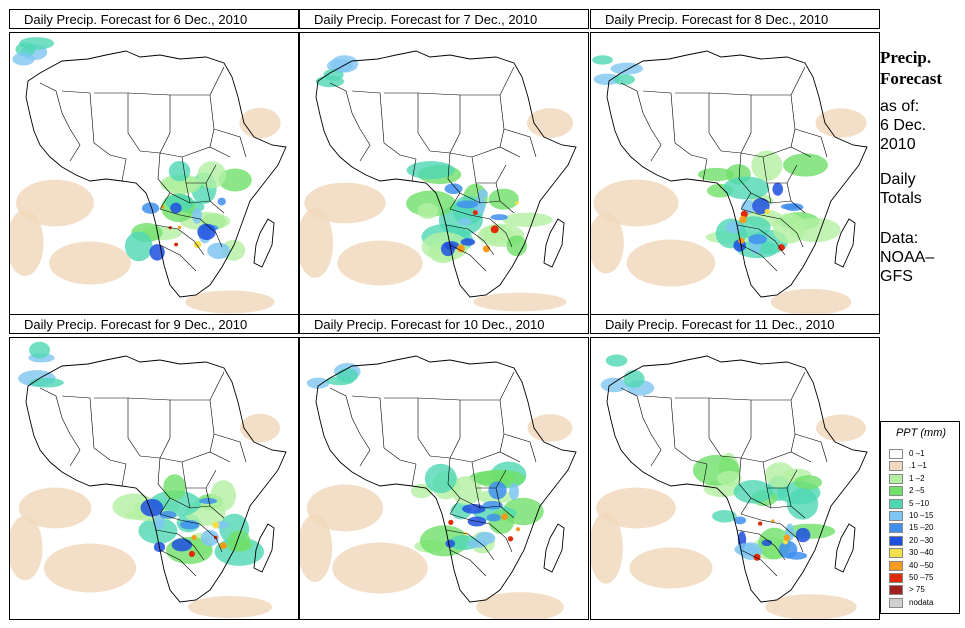 Image resolution: width=965 pixels, height=628 pixels. I want to click on legend-title: PPT (mm), so click(921, 433).